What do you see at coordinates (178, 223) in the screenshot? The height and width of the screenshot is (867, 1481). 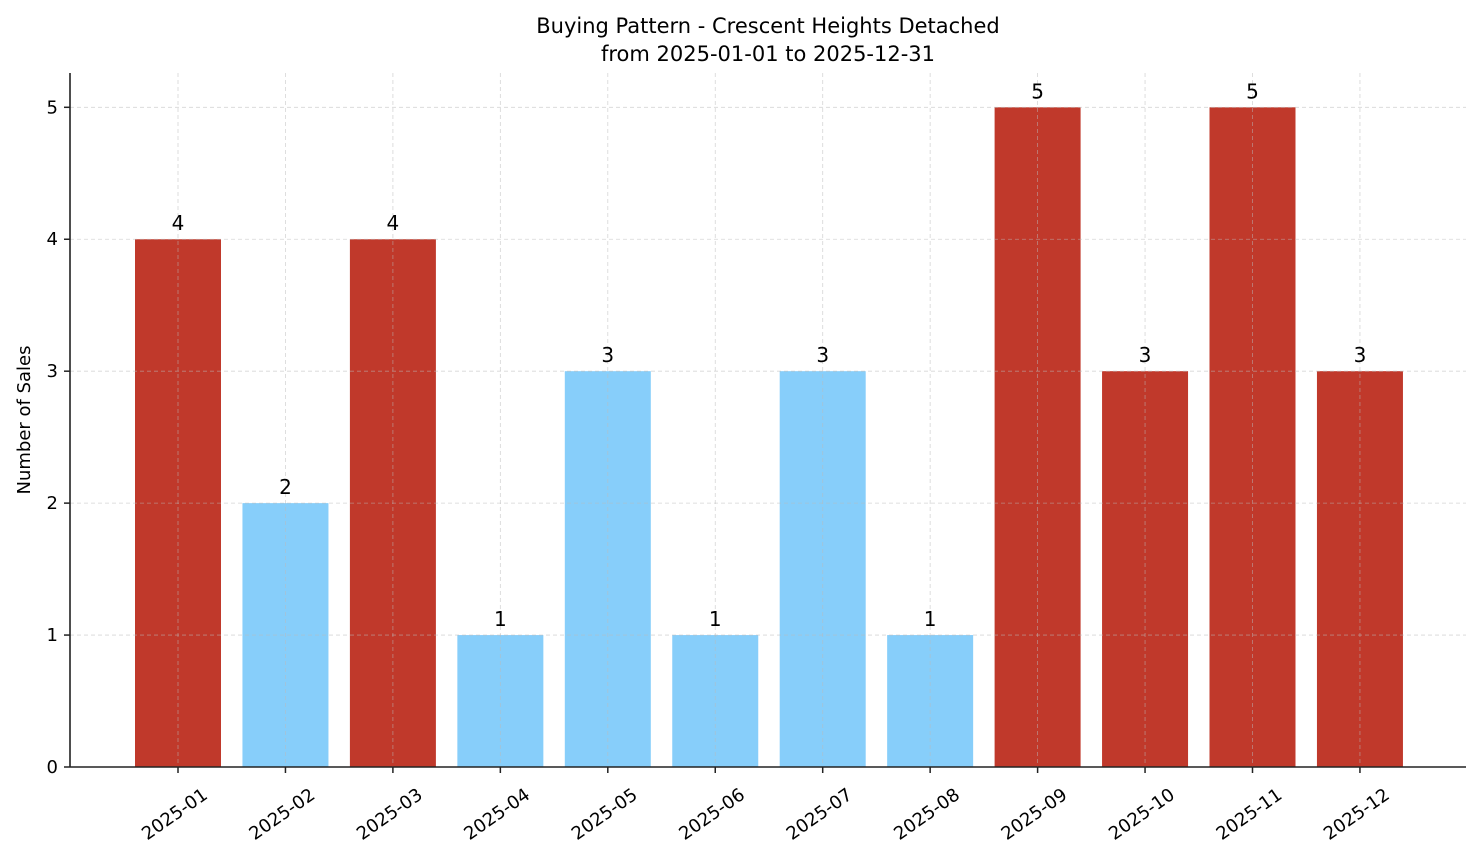 I see `data-label-2025-01: 4` at bounding box center [178, 223].